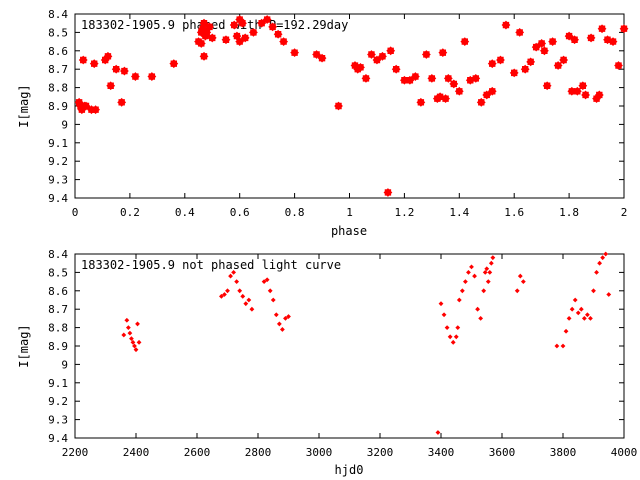 This screenshot has height=480, width=640. What do you see at coordinates (58, 328) in the screenshot?
I see `y-tick-label-bottom: 8.8` at bounding box center [58, 328].